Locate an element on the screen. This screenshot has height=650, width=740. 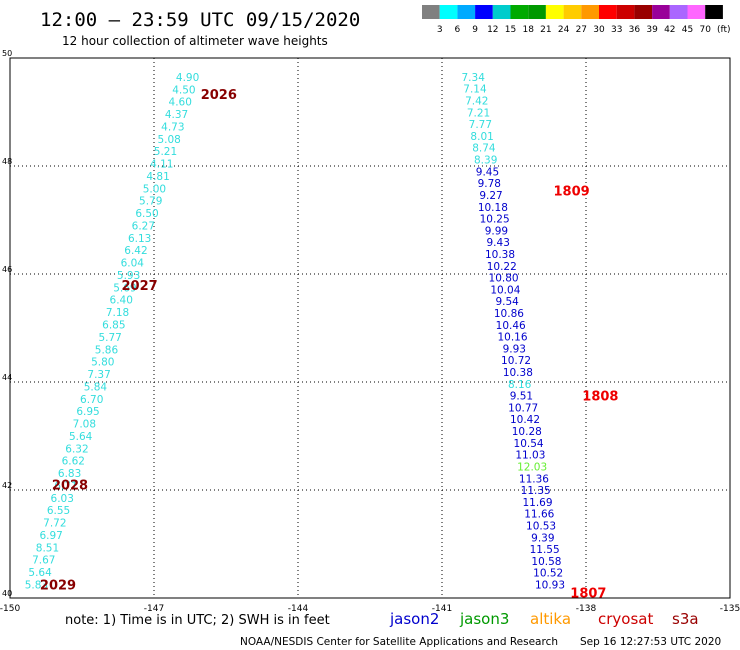
legend-label: 45 is located at coordinates (687, 30).